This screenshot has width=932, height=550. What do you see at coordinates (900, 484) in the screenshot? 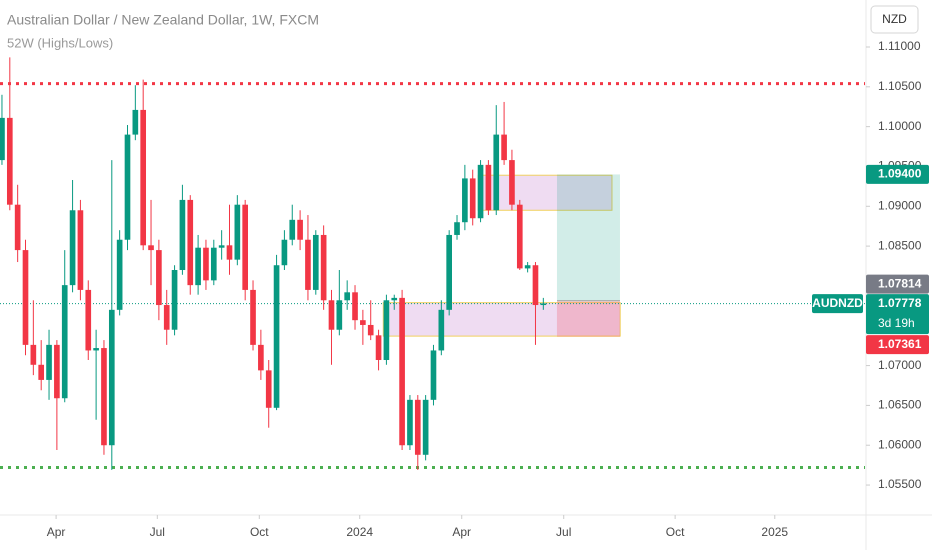
I see `y-tick-label: 1.05500` at bounding box center [900, 484].